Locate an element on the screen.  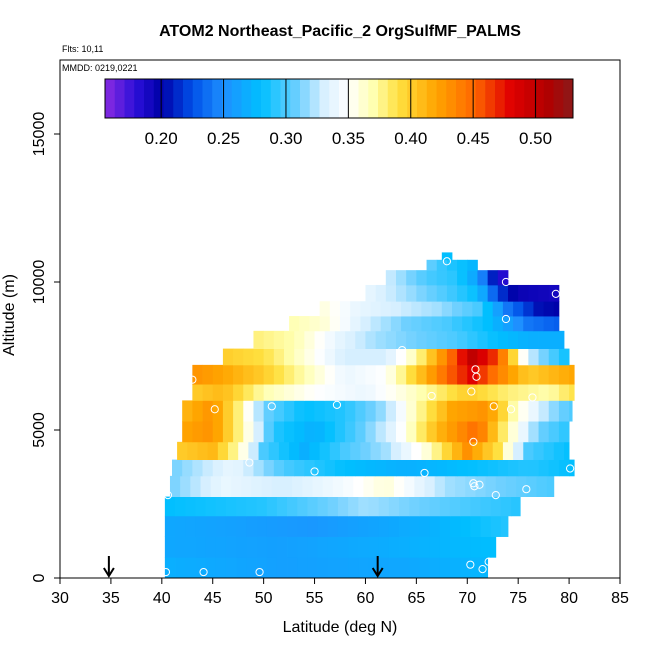
colorbar-tick-label: 0.35 is located at coordinates (348, 138).